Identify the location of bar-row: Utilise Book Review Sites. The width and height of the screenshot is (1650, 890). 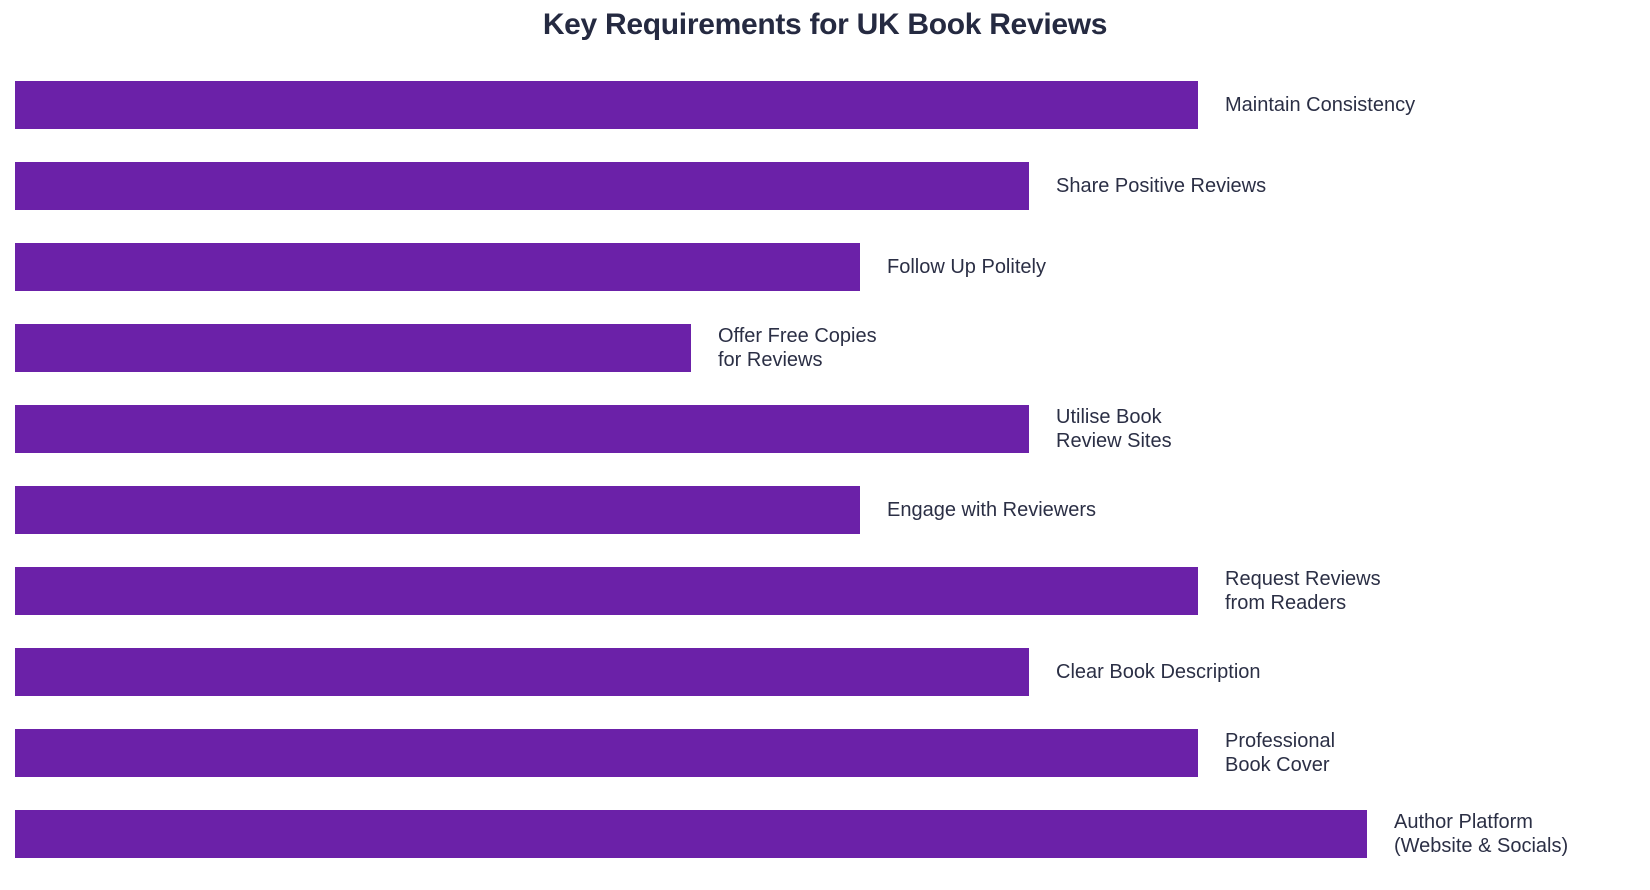
(593, 429).